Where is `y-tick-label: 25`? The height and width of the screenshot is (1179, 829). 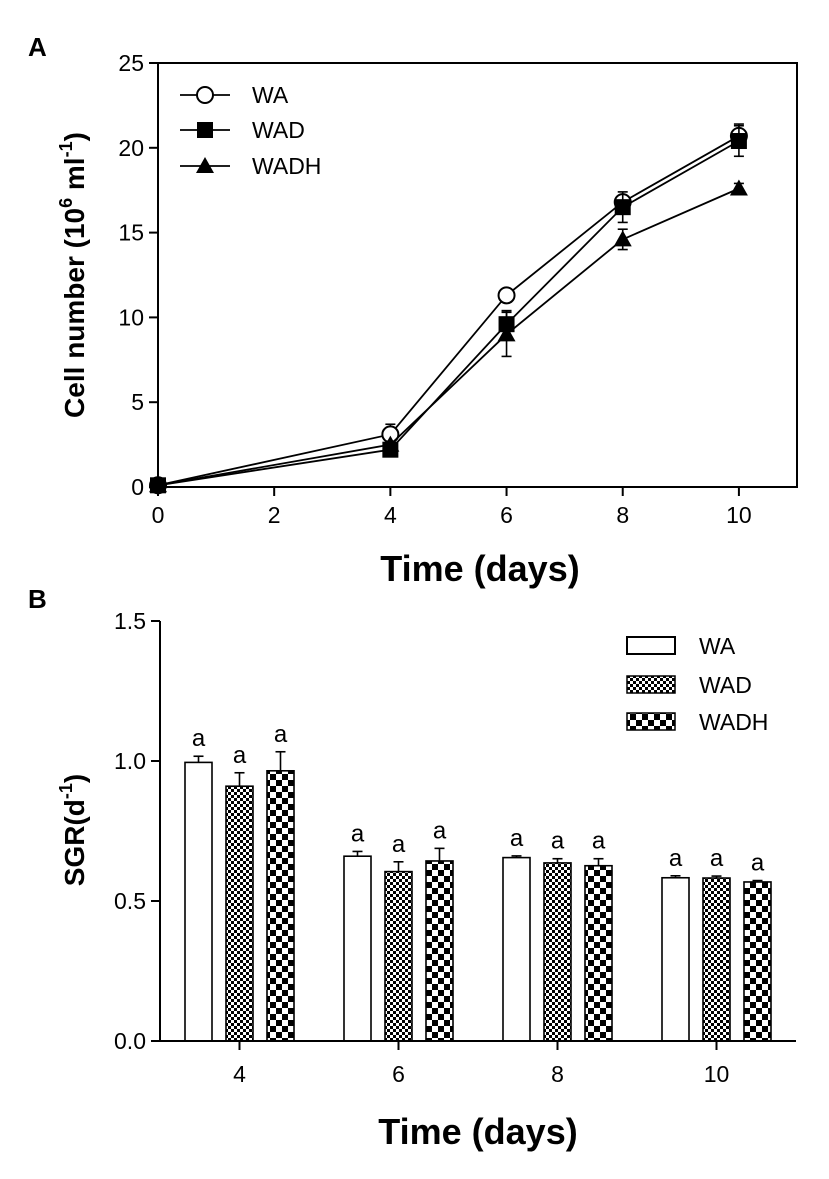 y-tick-label: 25 is located at coordinates (131, 63).